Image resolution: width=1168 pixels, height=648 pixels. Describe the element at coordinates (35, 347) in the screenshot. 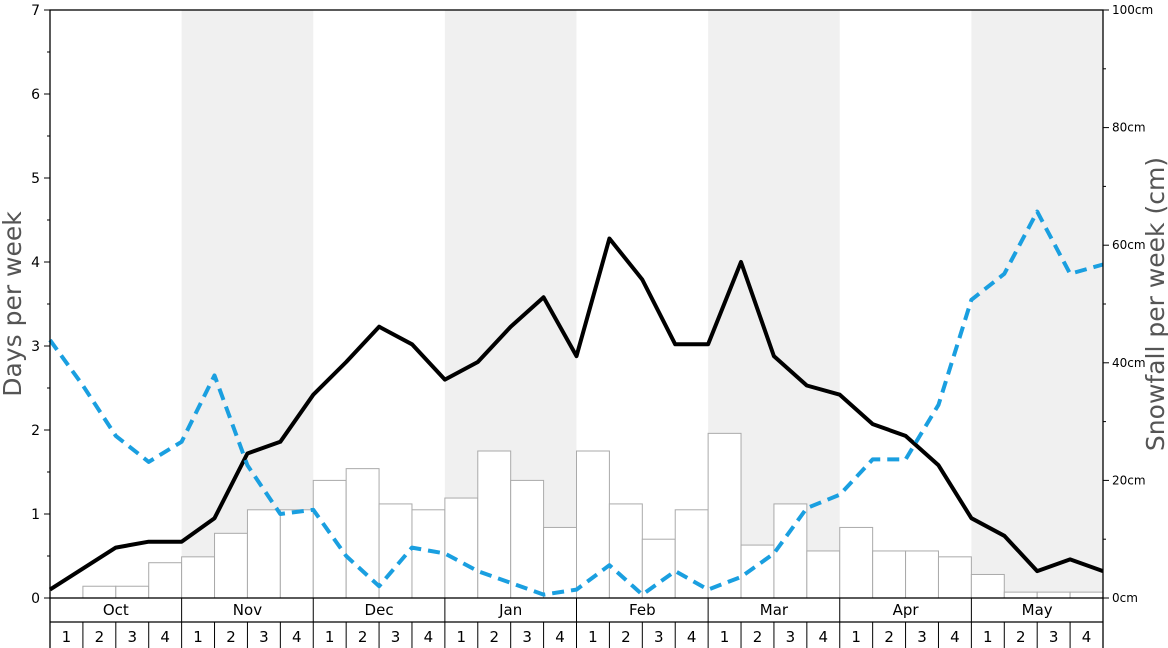

I see `left-tick-label: 3` at that location.